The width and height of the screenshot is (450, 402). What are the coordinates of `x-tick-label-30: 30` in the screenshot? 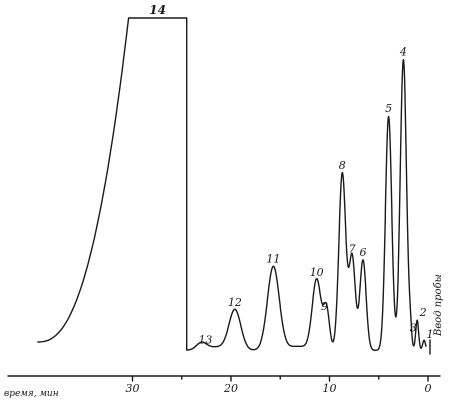 It's located at (133, 388).